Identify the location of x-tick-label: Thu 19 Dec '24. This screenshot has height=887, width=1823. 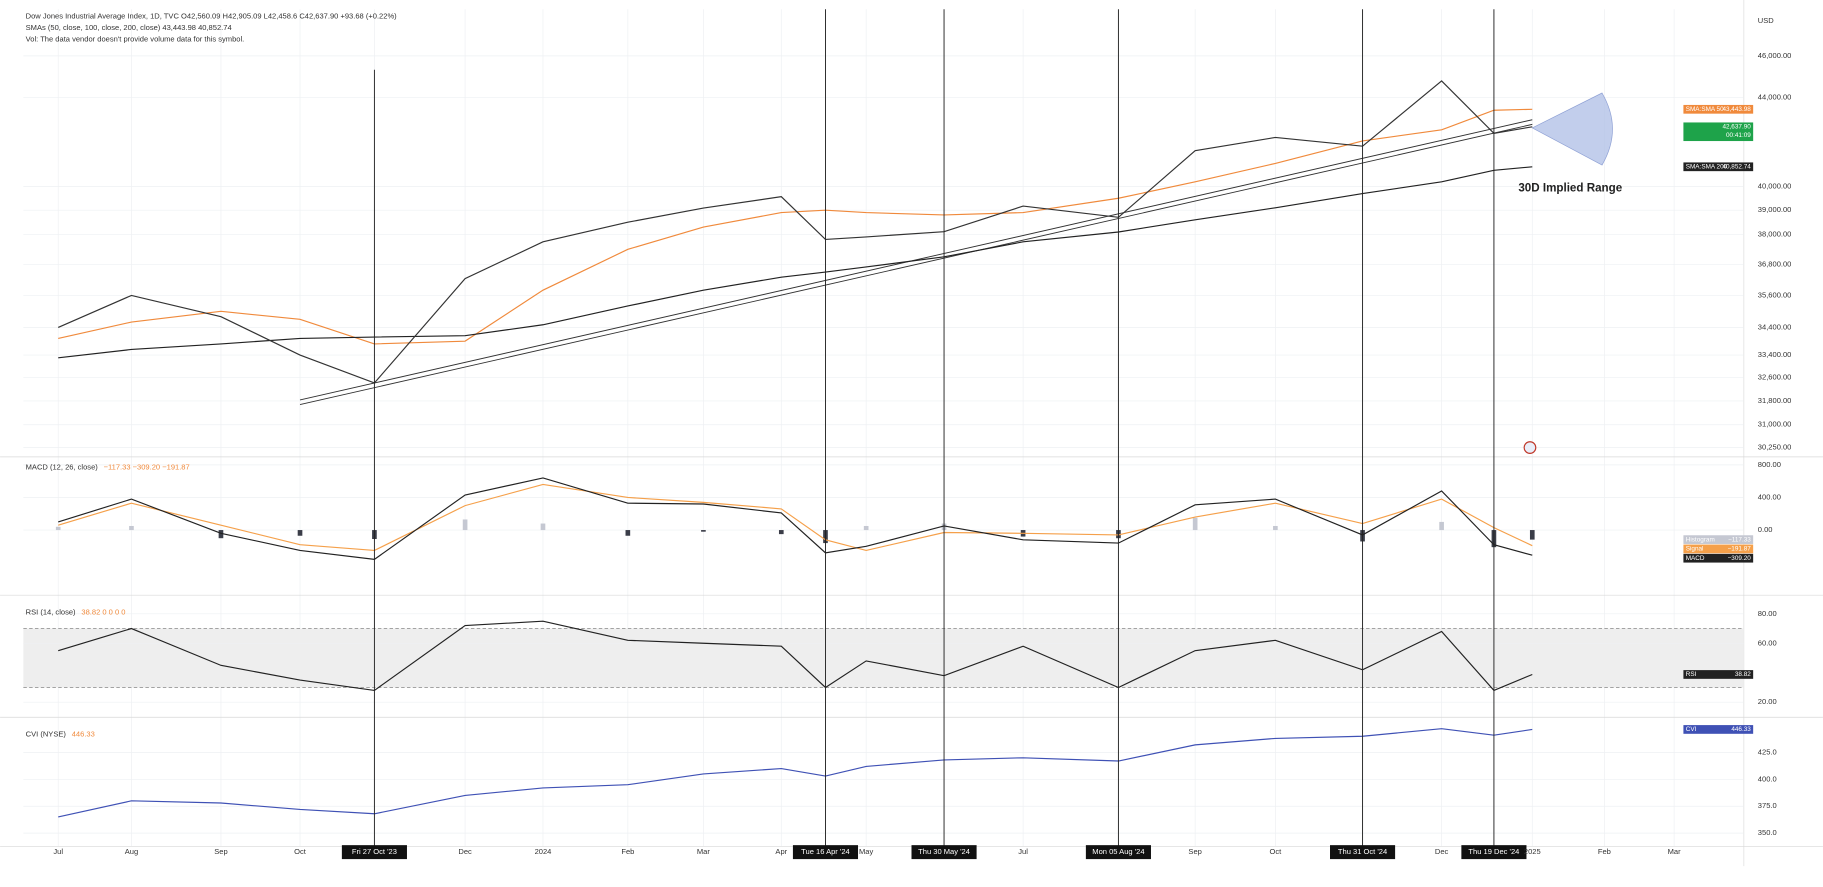
(1493, 851).